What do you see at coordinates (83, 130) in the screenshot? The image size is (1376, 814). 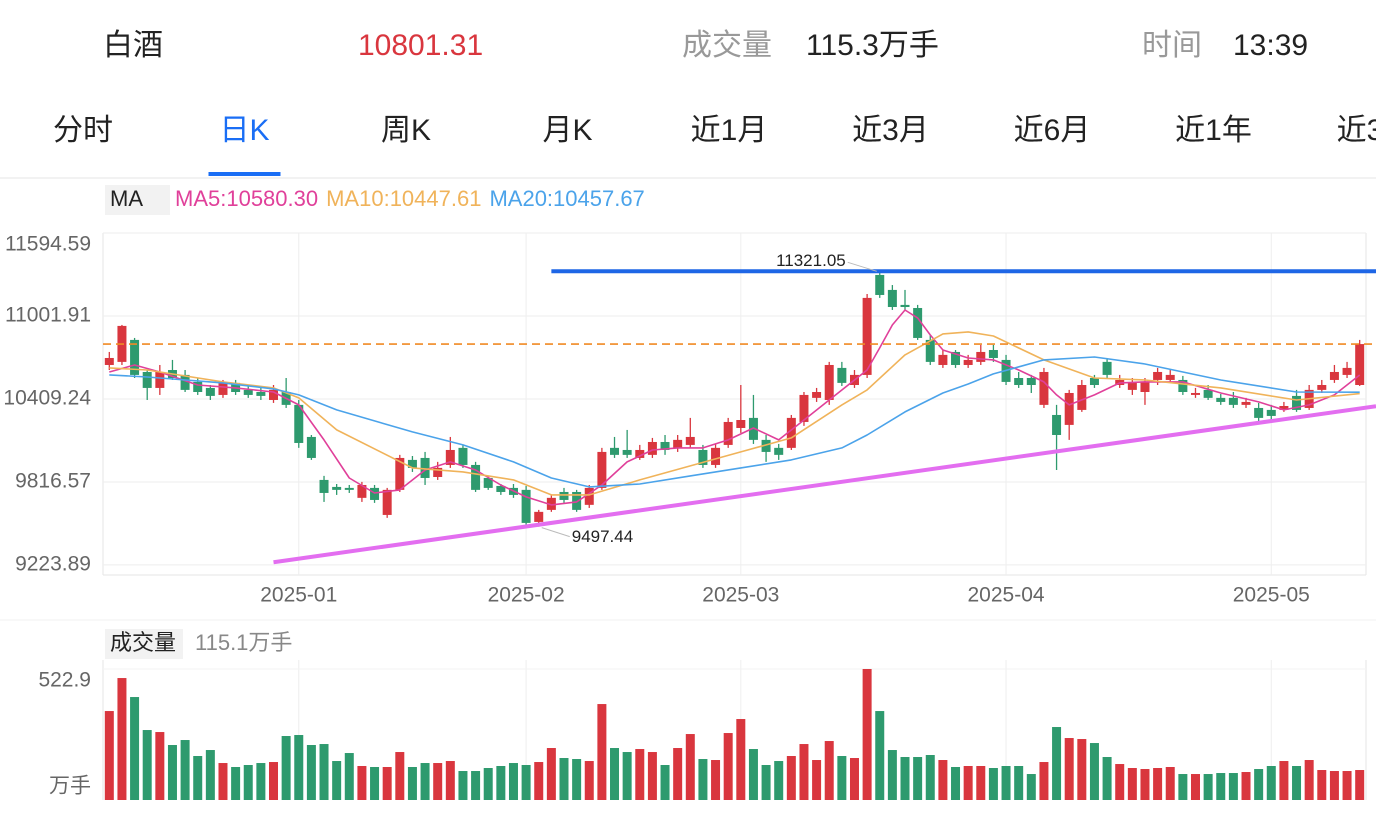 I see `tab: 分时` at bounding box center [83, 130].